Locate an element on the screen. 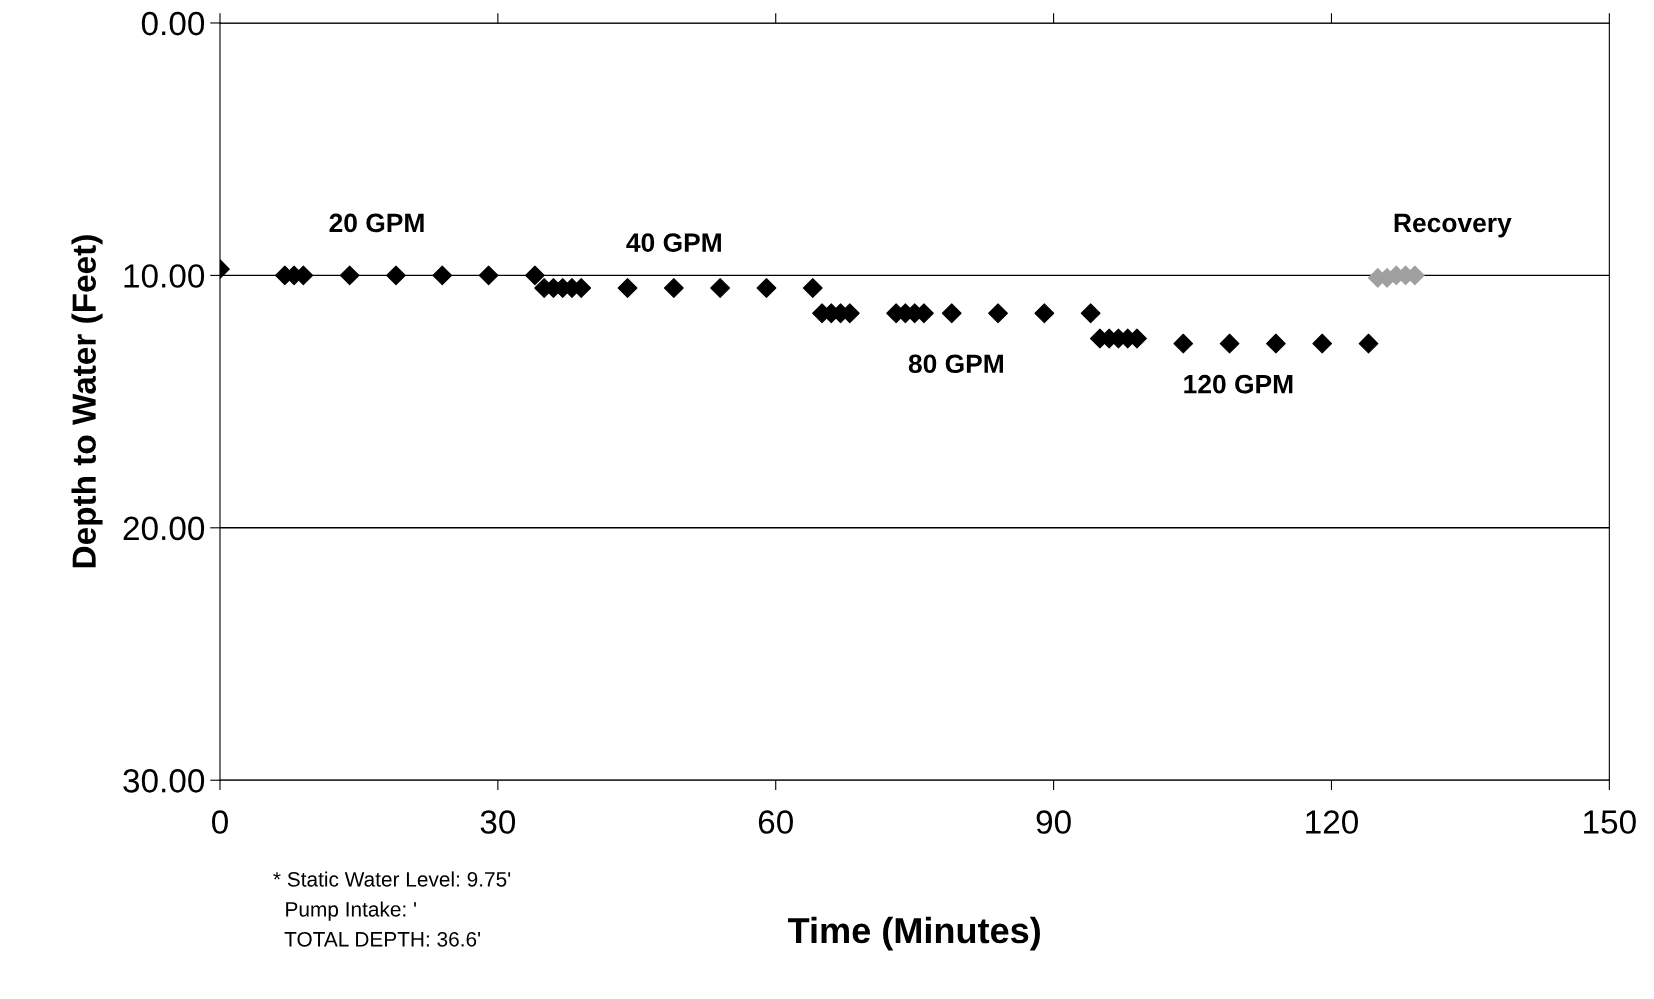 This screenshot has width=1654, height=999. annotation: 40 GPM is located at coordinates (673, 242).